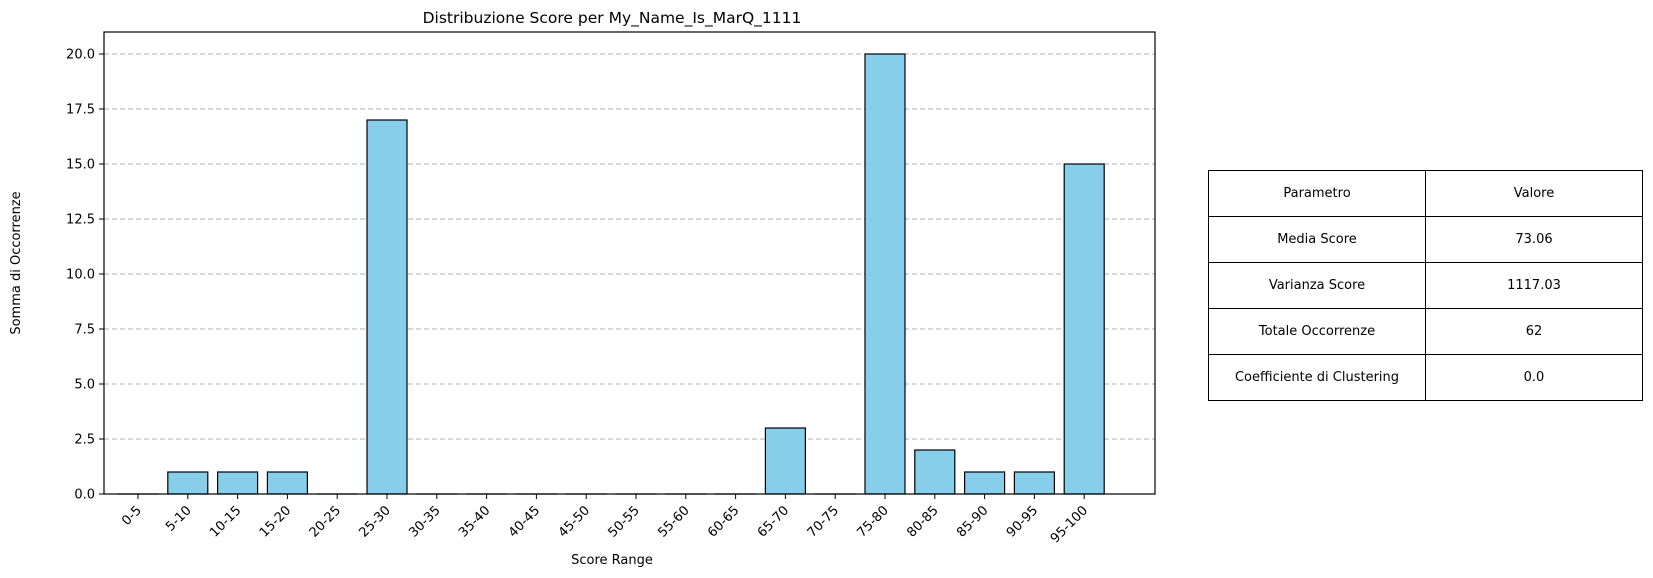  I want to click on y-tick-label: 17.5, so click(80, 110).